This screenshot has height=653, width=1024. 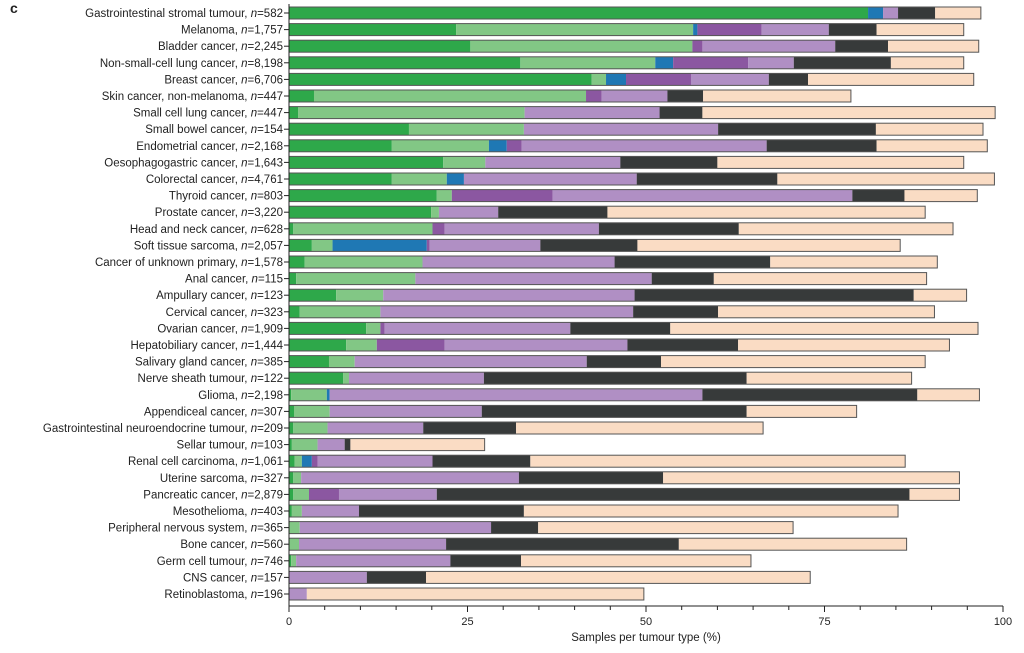 I want to click on bar-row: Breast cancer, n=6,706, so click(x=569, y=79).